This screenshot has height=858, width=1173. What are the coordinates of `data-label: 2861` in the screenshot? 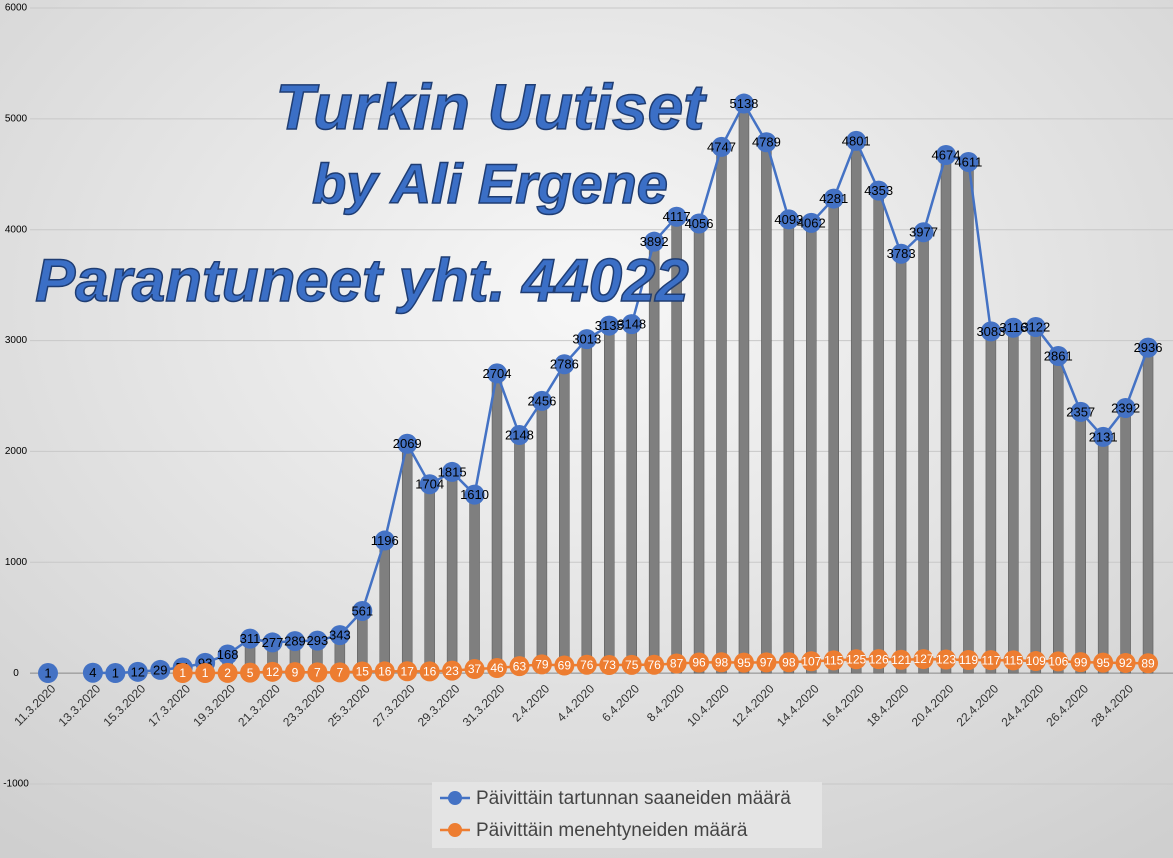 It's located at (1058, 355).